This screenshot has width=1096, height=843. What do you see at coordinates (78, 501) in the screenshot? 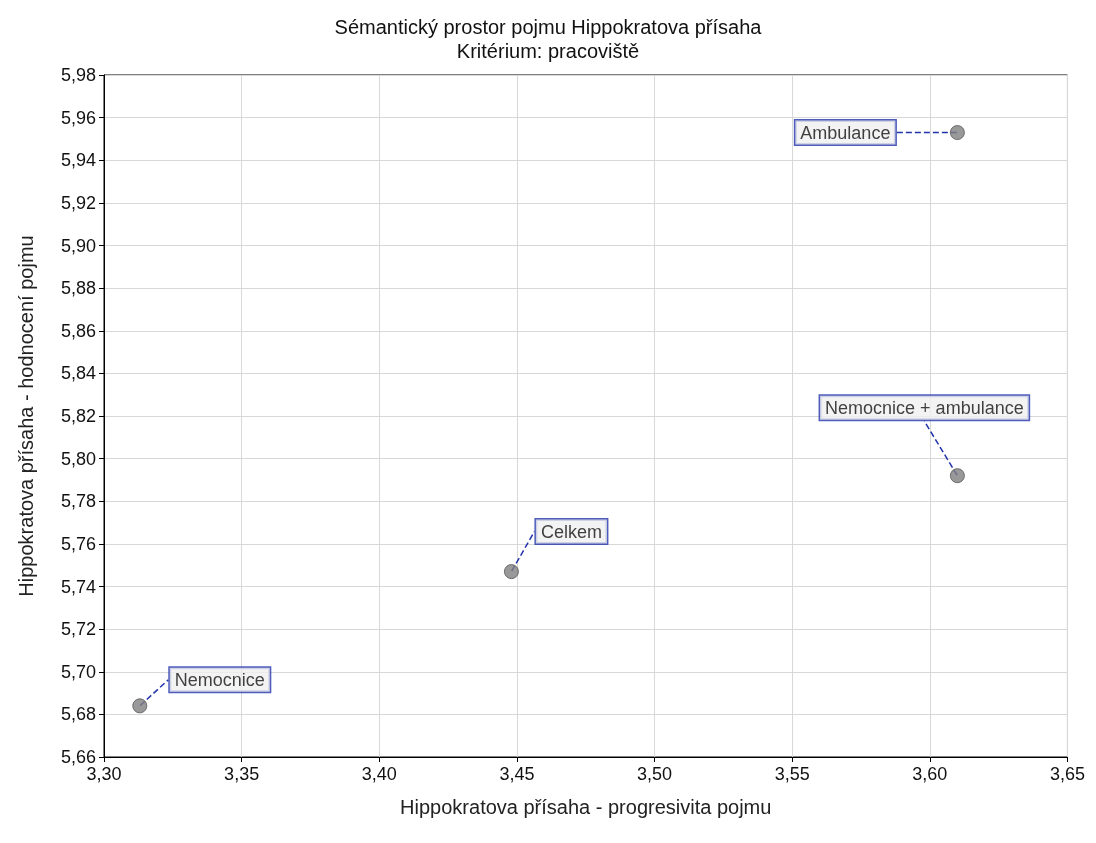
I see `y-tick-label: 5,78` at bounding box center [78, 501].